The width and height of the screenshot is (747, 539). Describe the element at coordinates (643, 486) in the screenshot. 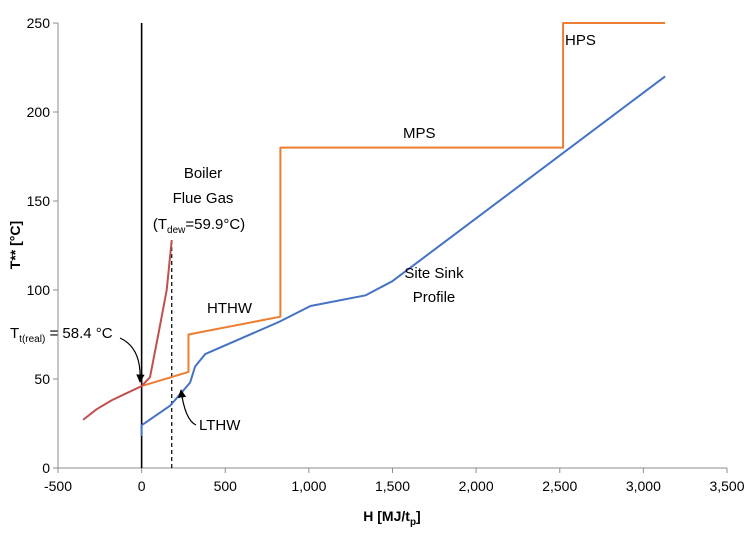

I see `x-tick-label: 3,000` at that location.